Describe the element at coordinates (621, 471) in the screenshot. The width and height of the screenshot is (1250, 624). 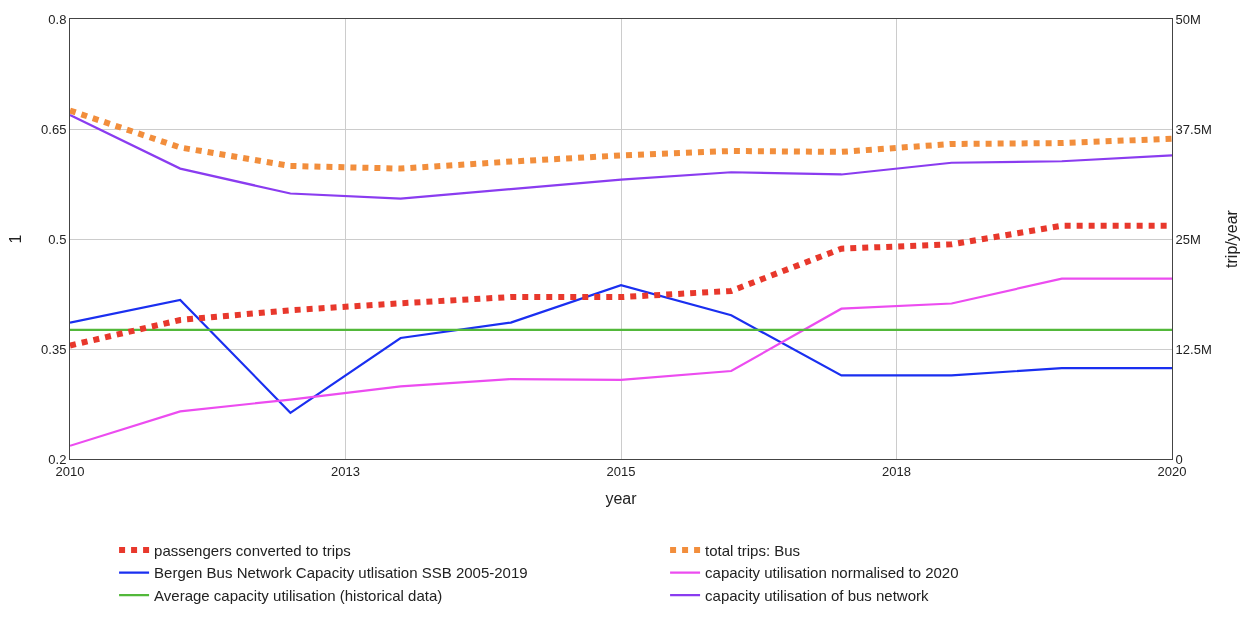
I see `x-tick-label: 2015` at that location.